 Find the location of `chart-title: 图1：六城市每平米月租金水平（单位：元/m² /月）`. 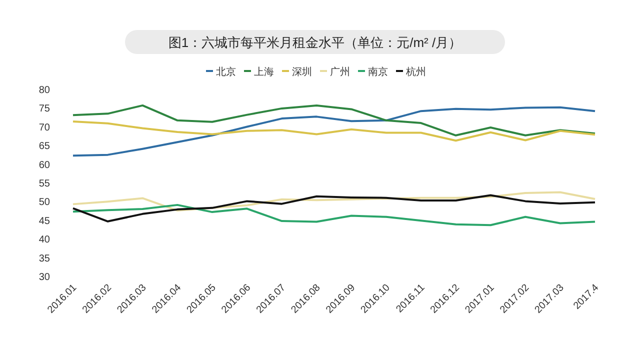

chart-title: 图1：六城市每平米月租金水平（单位：元/m² /月） is located at coordinates (315, 42).